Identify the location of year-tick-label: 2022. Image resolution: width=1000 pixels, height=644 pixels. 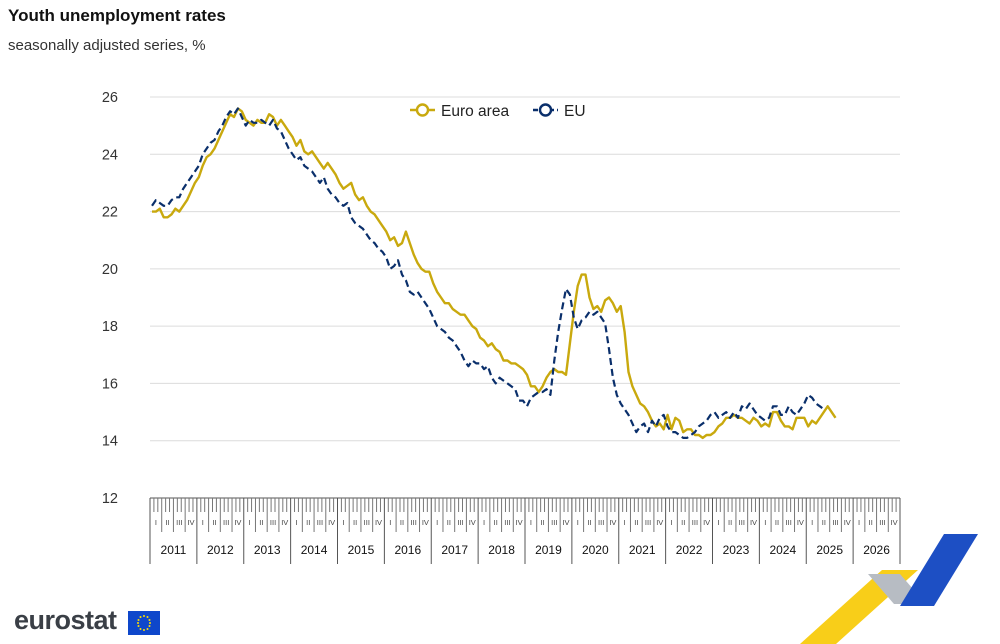
(689, 550).